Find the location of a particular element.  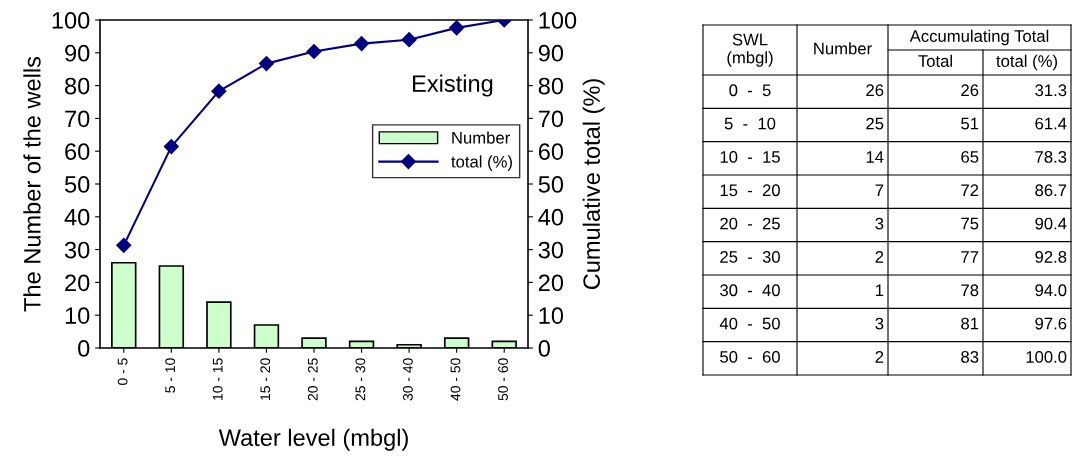

y-tick-label: 90 is located at coordinates (77, 53).